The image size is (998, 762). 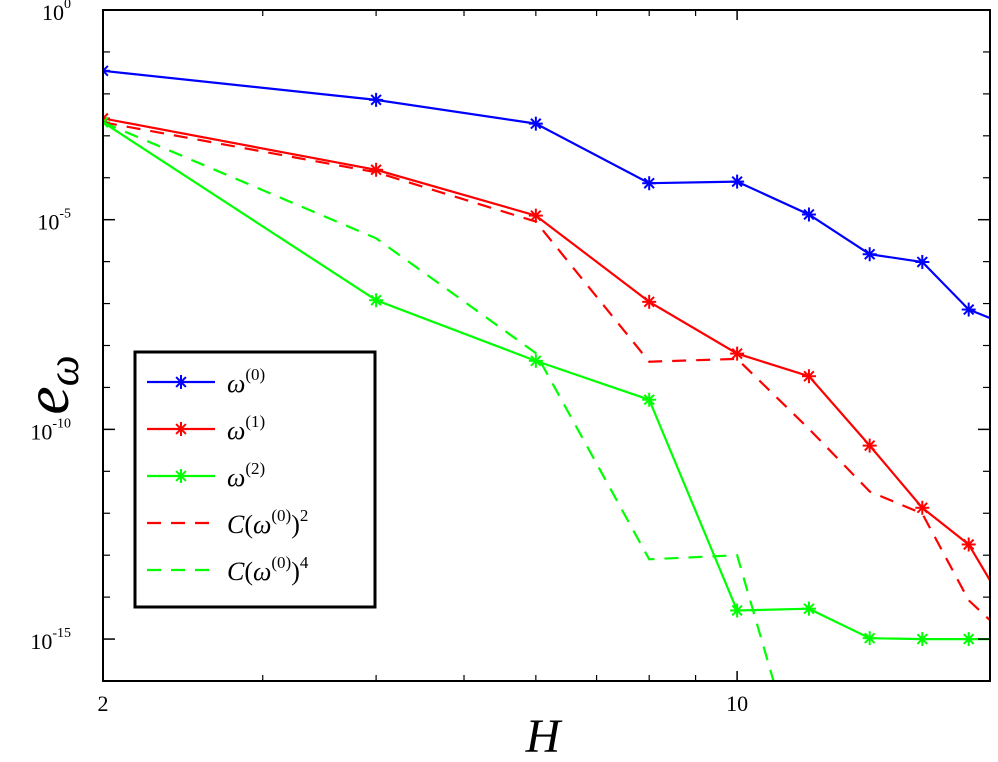 What do you see at coordinates (246, 475) in the screenshot?
I see `legend-label-2: ω(2)` at bounding box center [246, 475].